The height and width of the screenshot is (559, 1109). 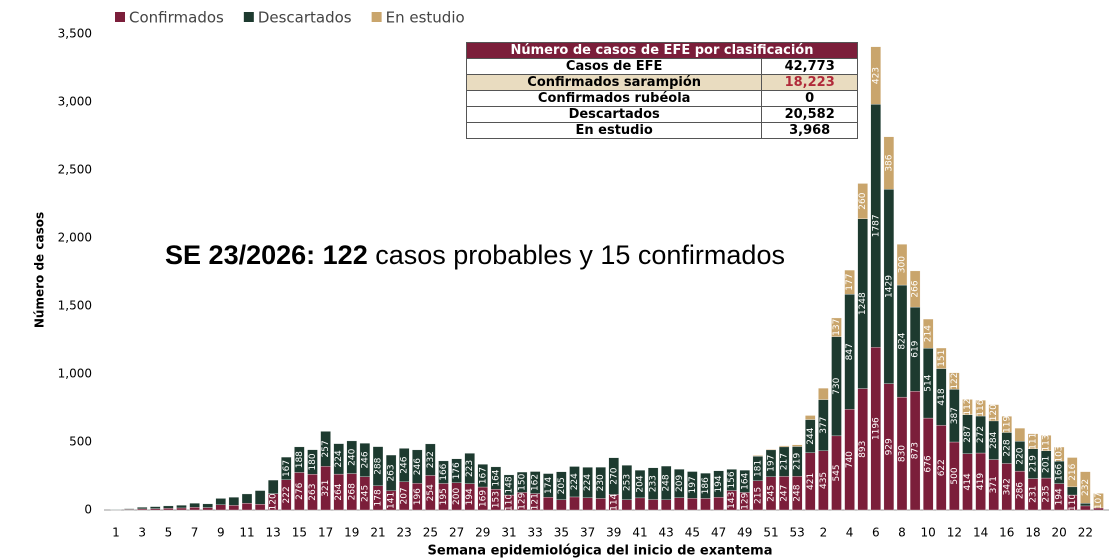 I want to click on value-label: 197, so click(x=693, y=484).